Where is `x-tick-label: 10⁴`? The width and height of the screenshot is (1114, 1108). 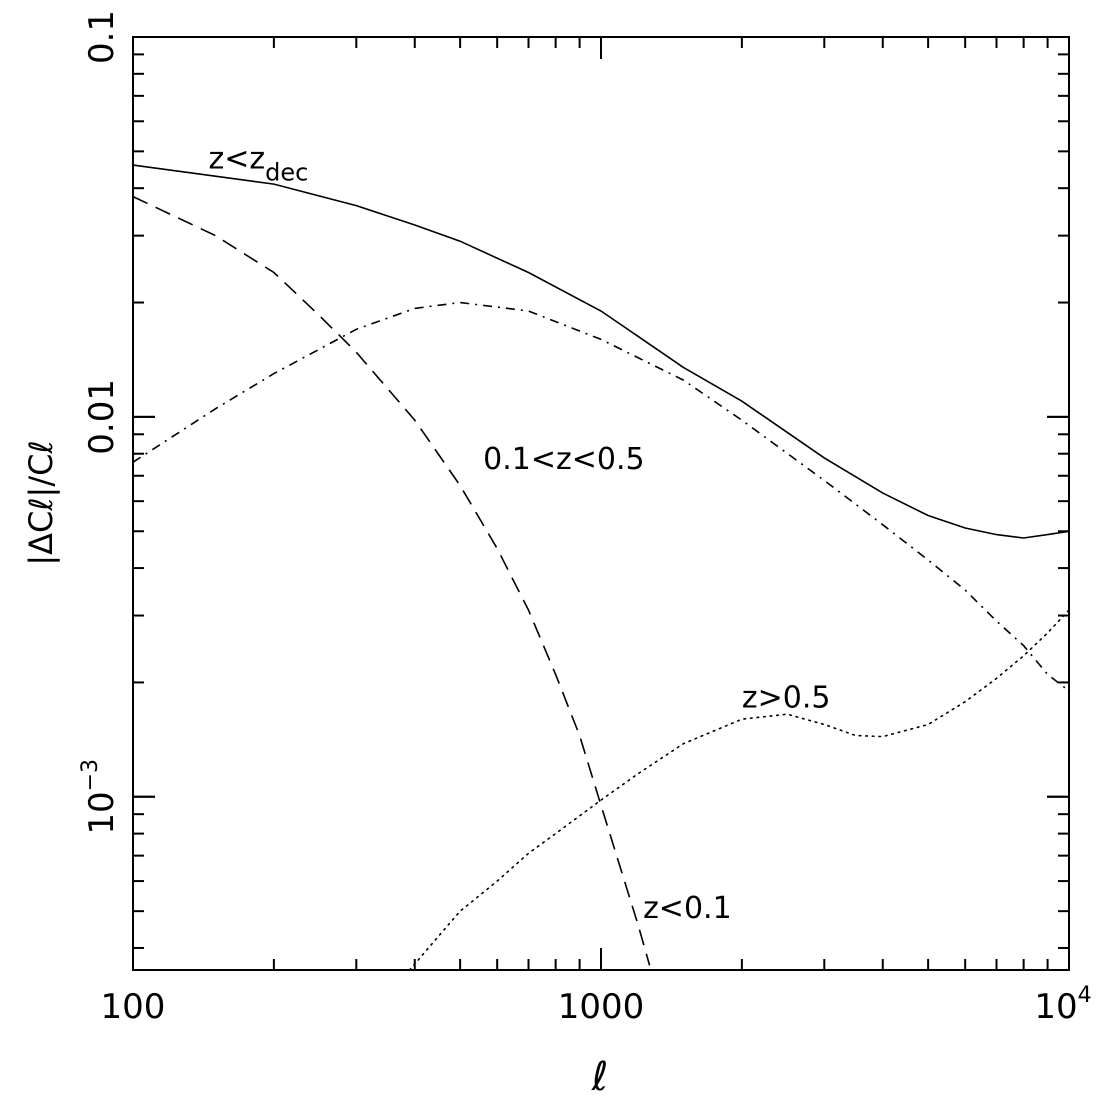 x-tick-label: 10⁴ is located at coordinates (1062, 1005).